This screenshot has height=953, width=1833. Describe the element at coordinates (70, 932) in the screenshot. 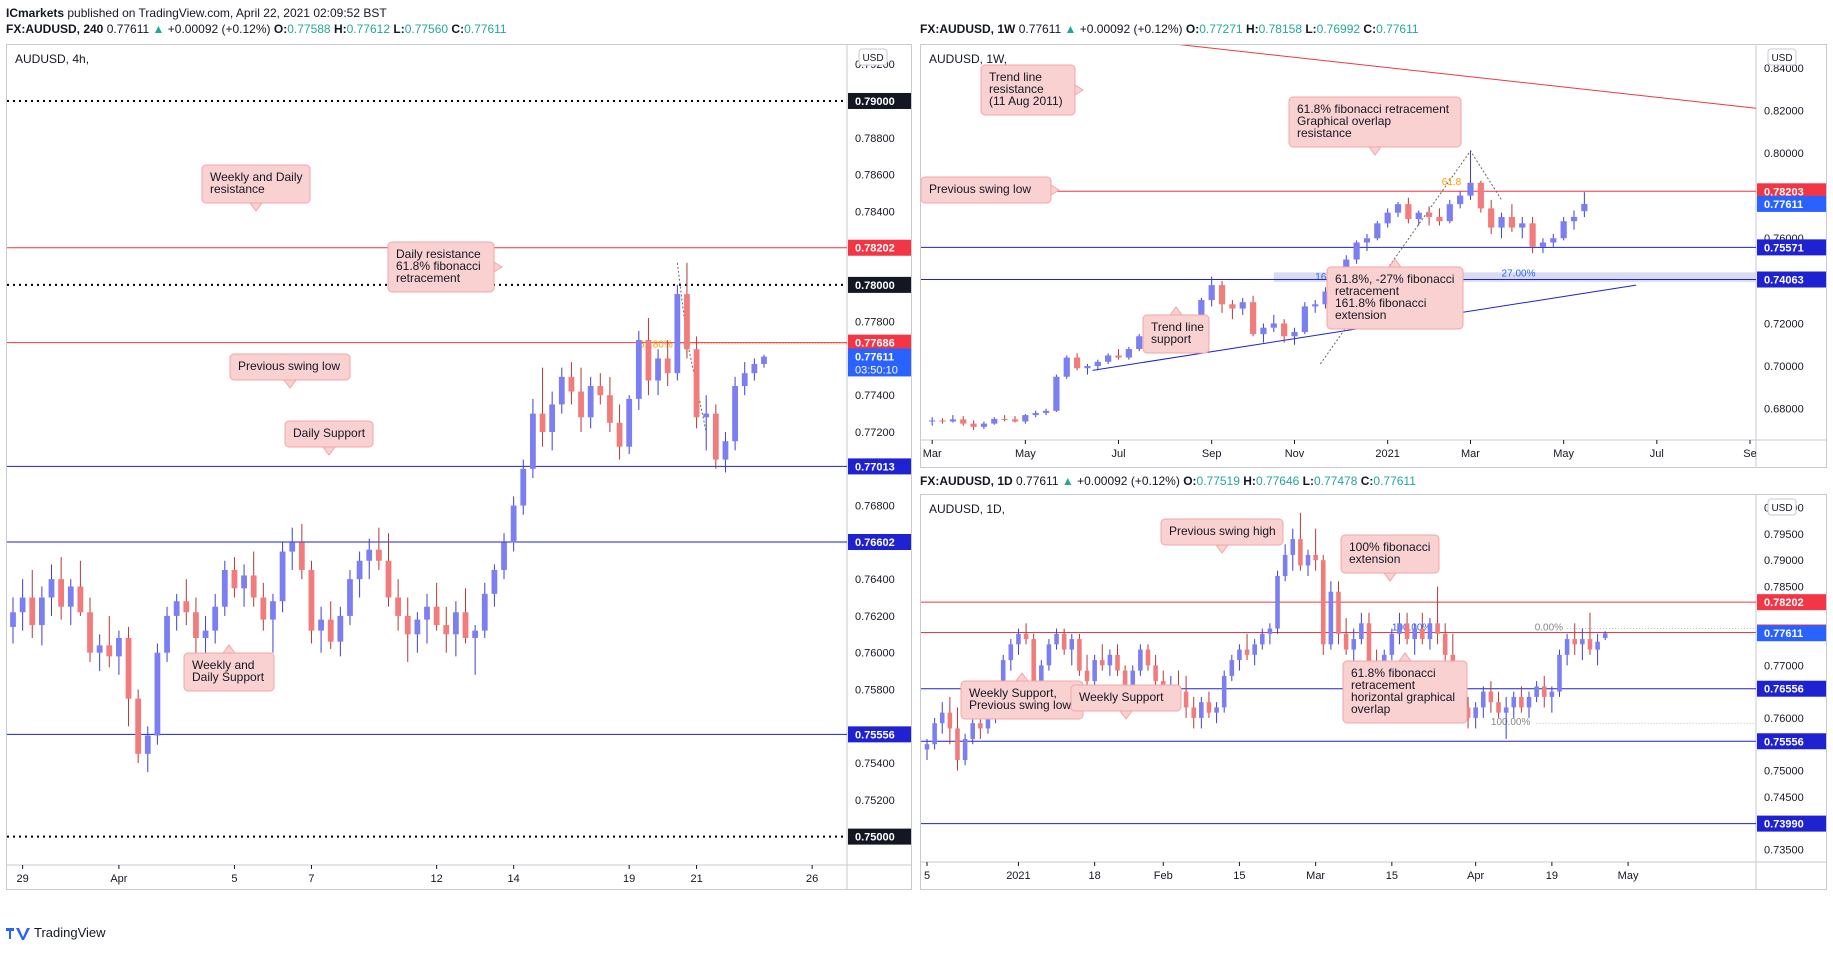

I see `brand-name: TradingView` at that location.